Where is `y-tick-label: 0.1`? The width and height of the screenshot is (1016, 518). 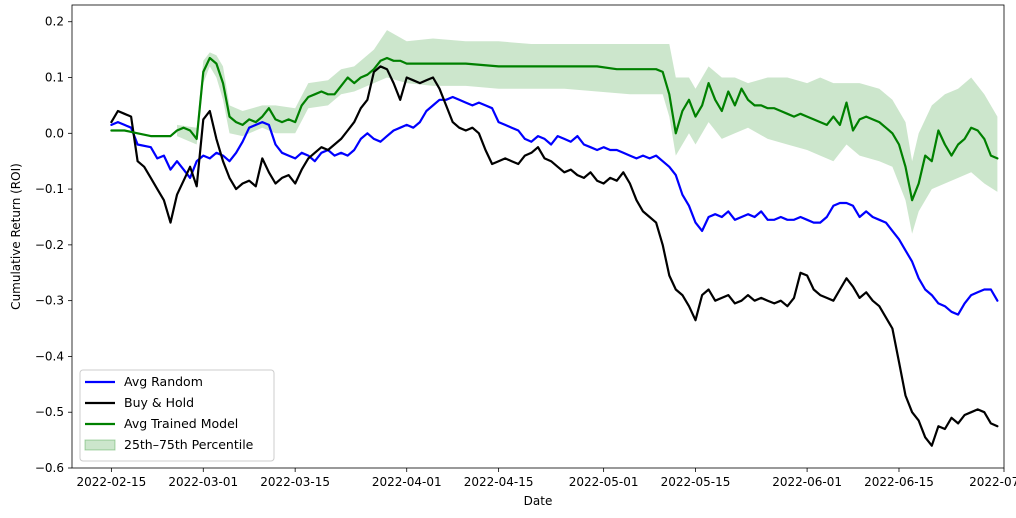 y-tick-label: 0.1 is located at coordinates (54, 78).